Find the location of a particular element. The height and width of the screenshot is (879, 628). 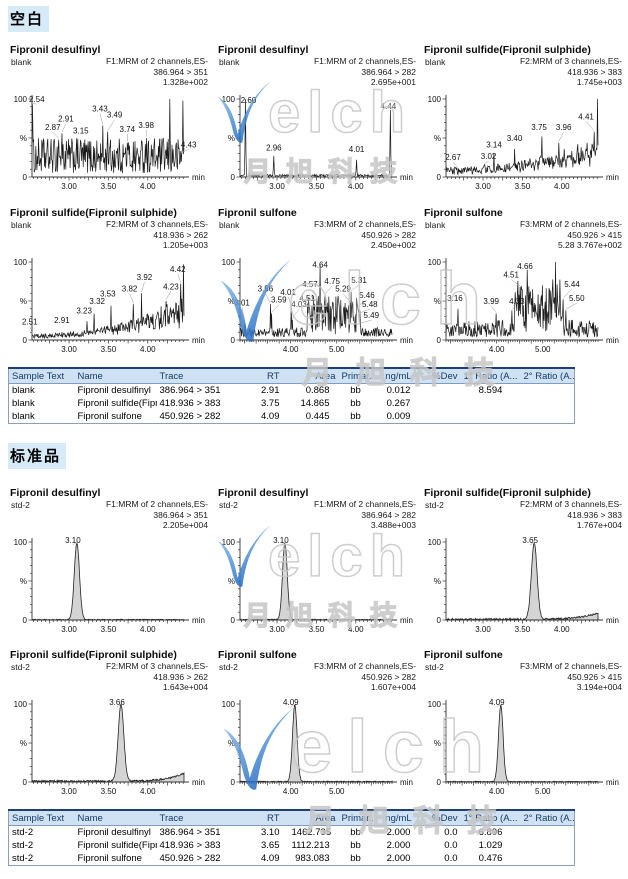

table-cell: 0.868 is located at coordinates (317, 390).